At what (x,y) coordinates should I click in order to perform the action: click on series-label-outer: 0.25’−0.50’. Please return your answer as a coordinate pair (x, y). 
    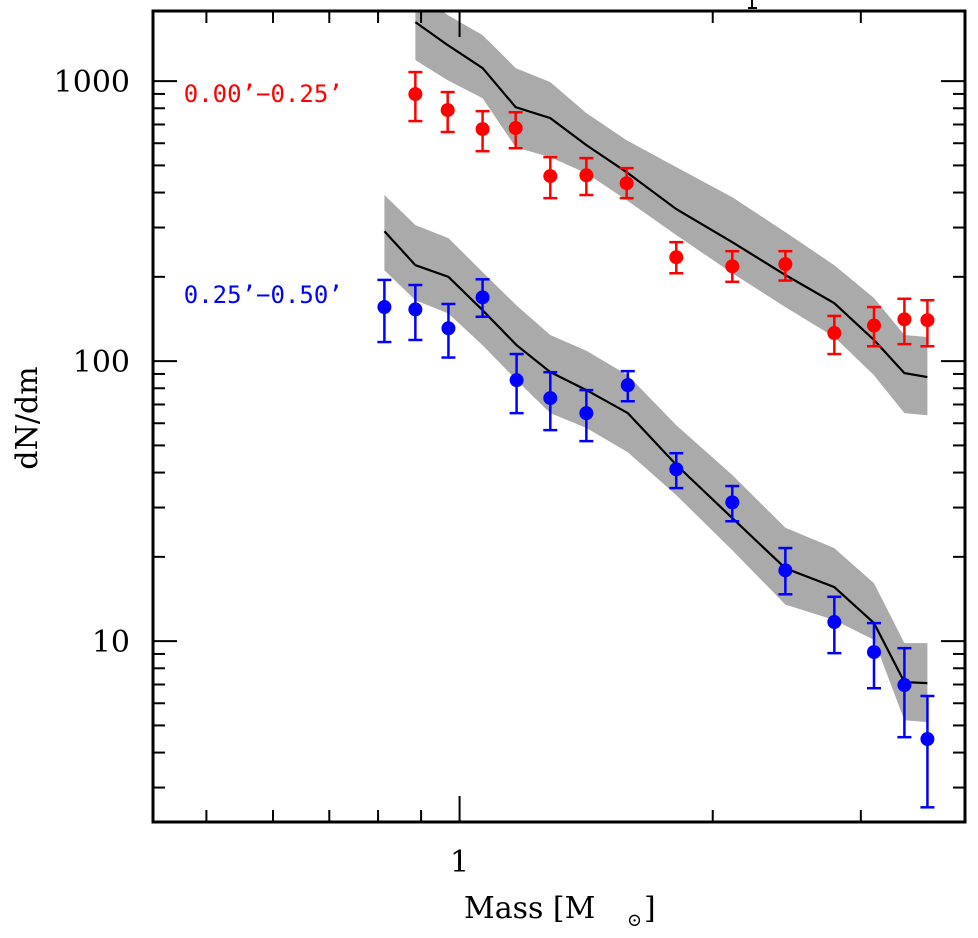
    Looking at the image, I should click on (263, 295).